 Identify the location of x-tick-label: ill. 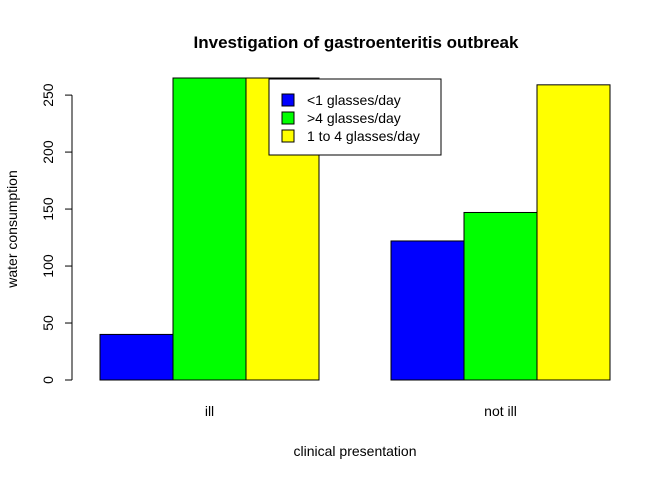
(209, 411).